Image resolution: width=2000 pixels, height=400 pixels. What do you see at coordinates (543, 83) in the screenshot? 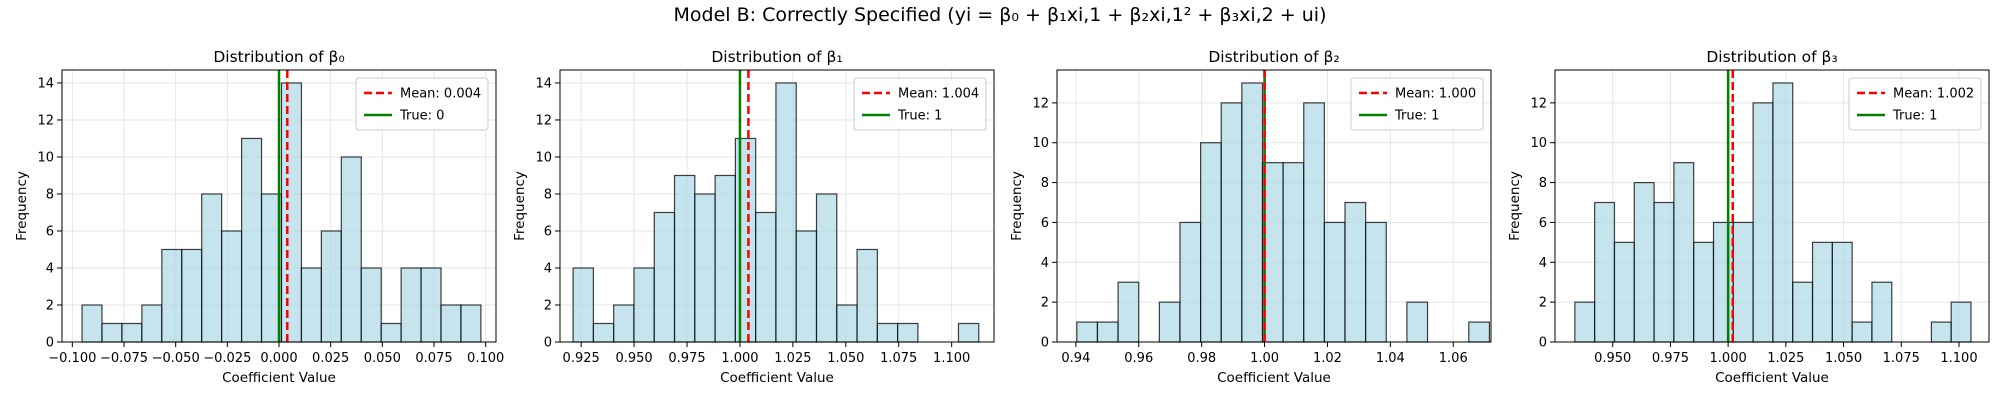
I see `y-tick-label: 14` at bounding box center [543, 83].